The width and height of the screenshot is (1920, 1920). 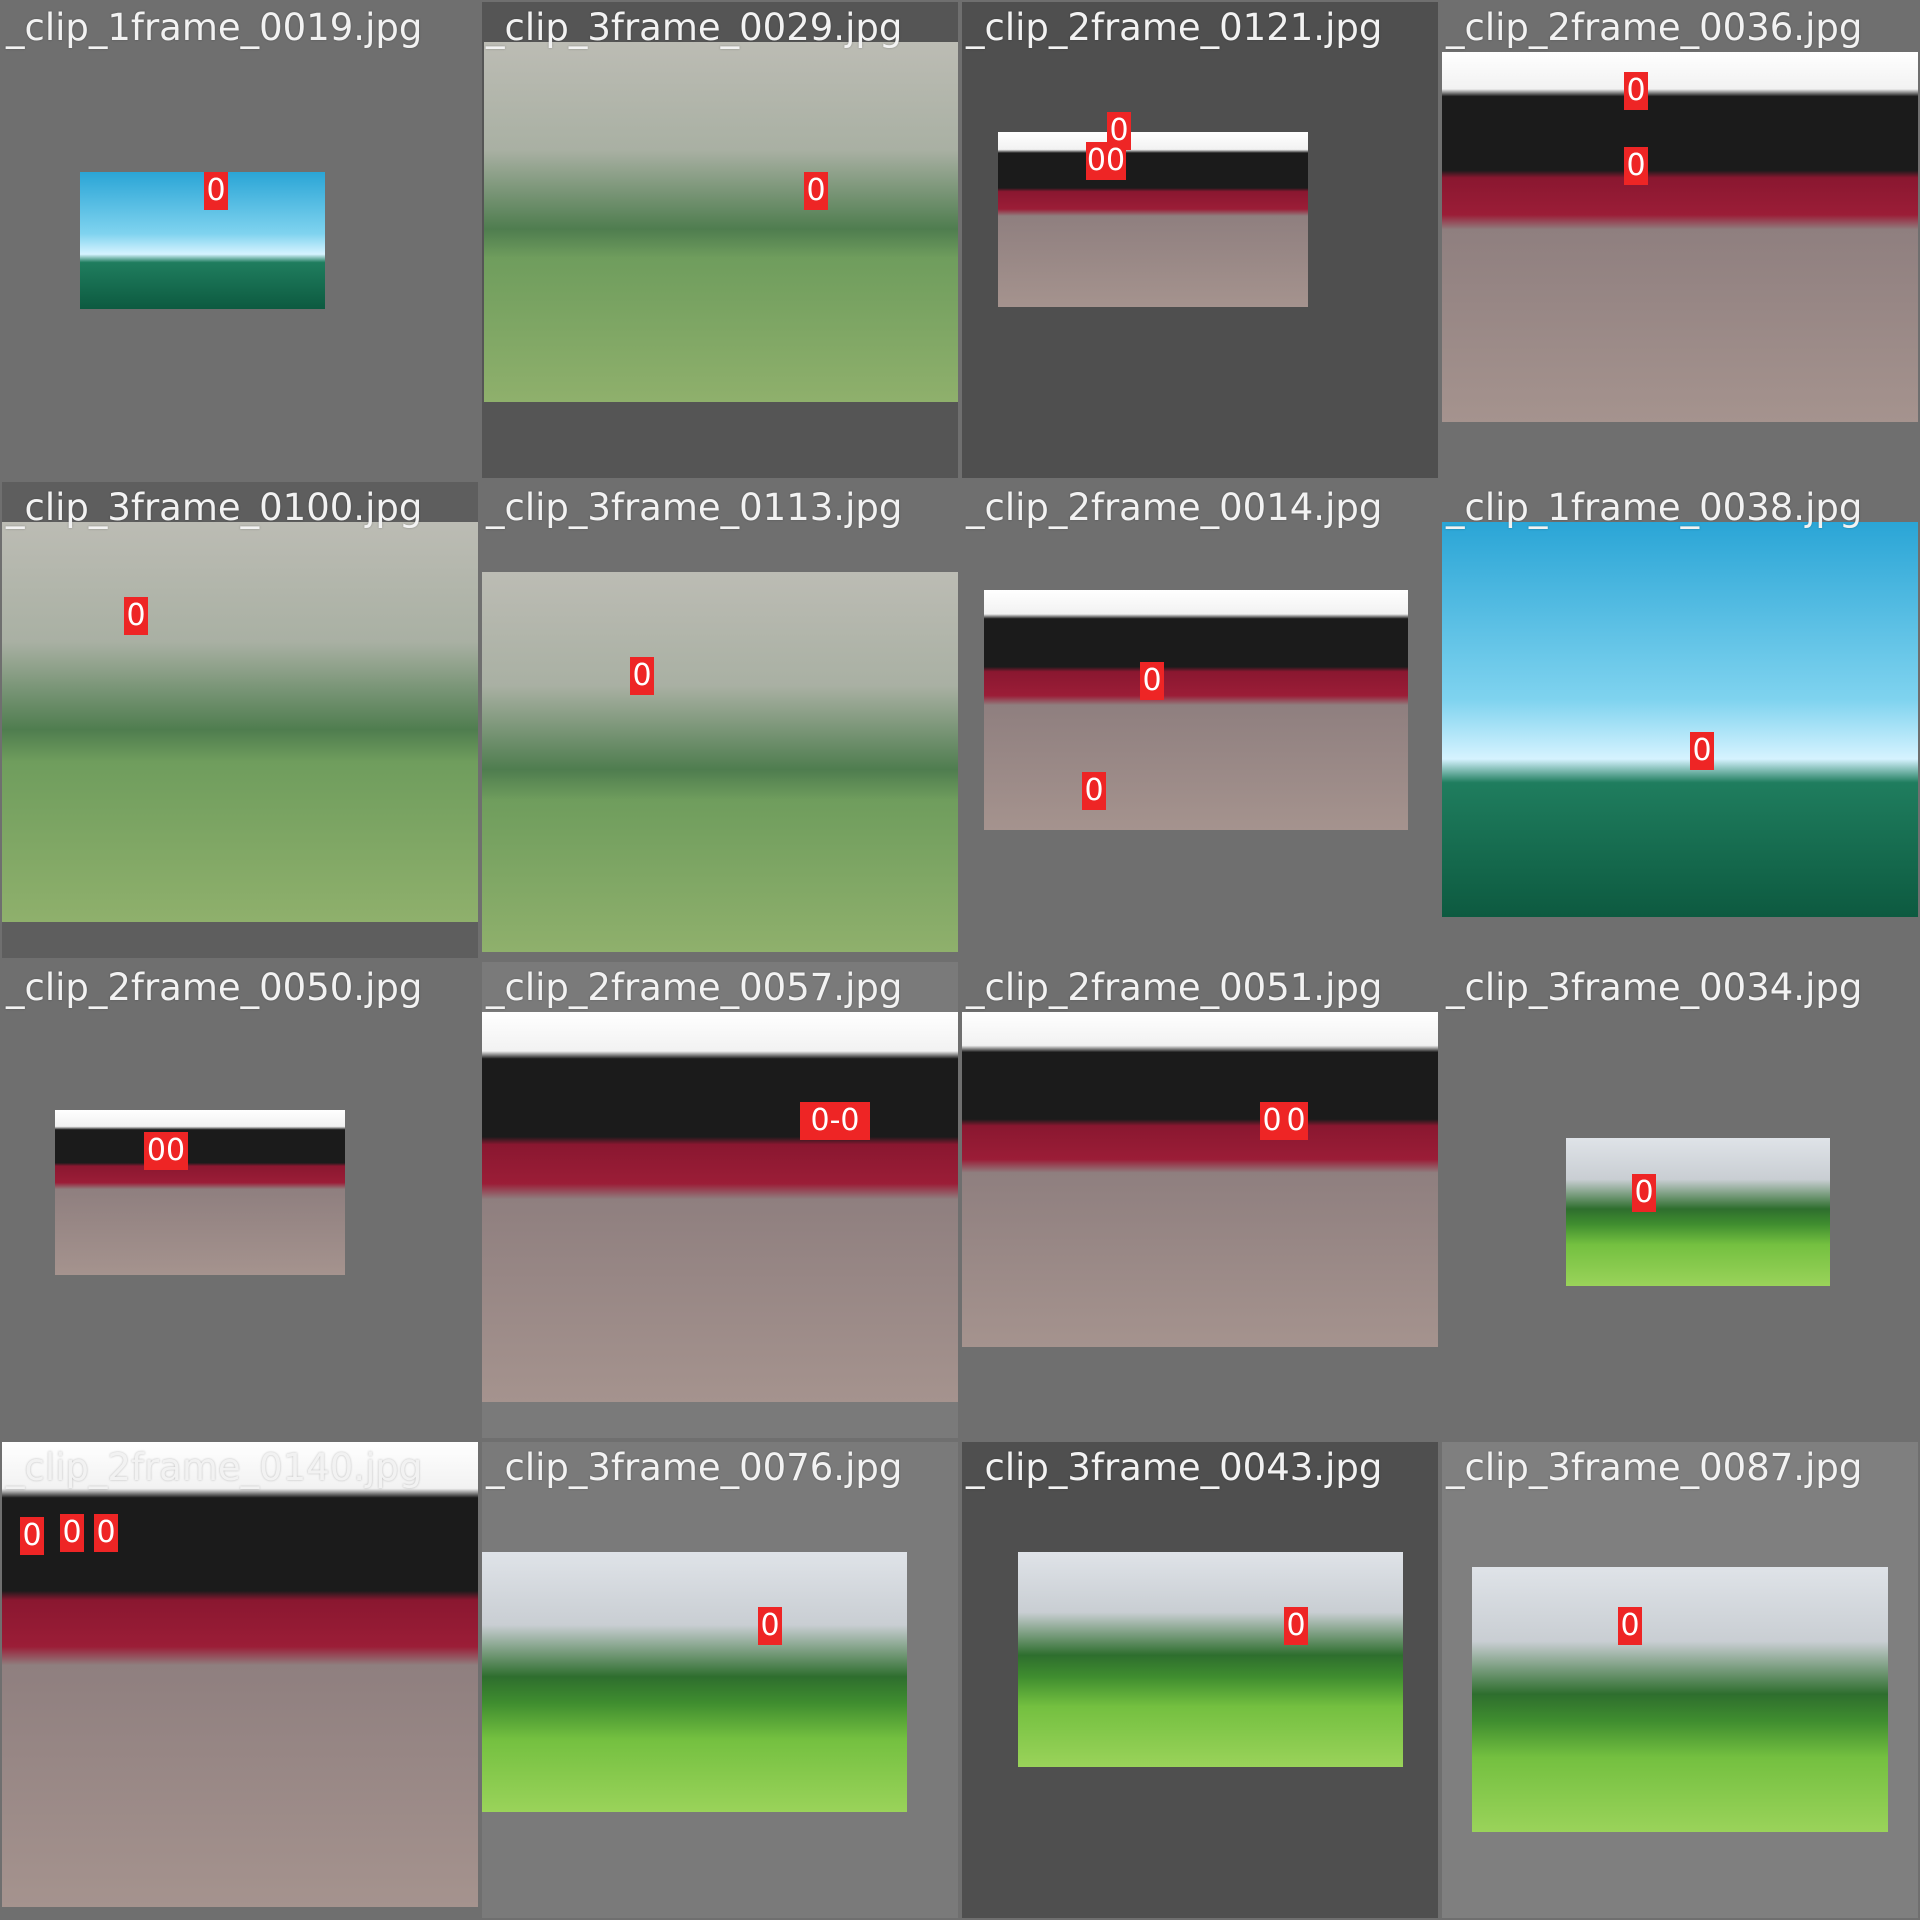 I want to click on mosaic-tile: _clip_2frame_0051.jpg 0 0, so click(x=1200, y=1200).